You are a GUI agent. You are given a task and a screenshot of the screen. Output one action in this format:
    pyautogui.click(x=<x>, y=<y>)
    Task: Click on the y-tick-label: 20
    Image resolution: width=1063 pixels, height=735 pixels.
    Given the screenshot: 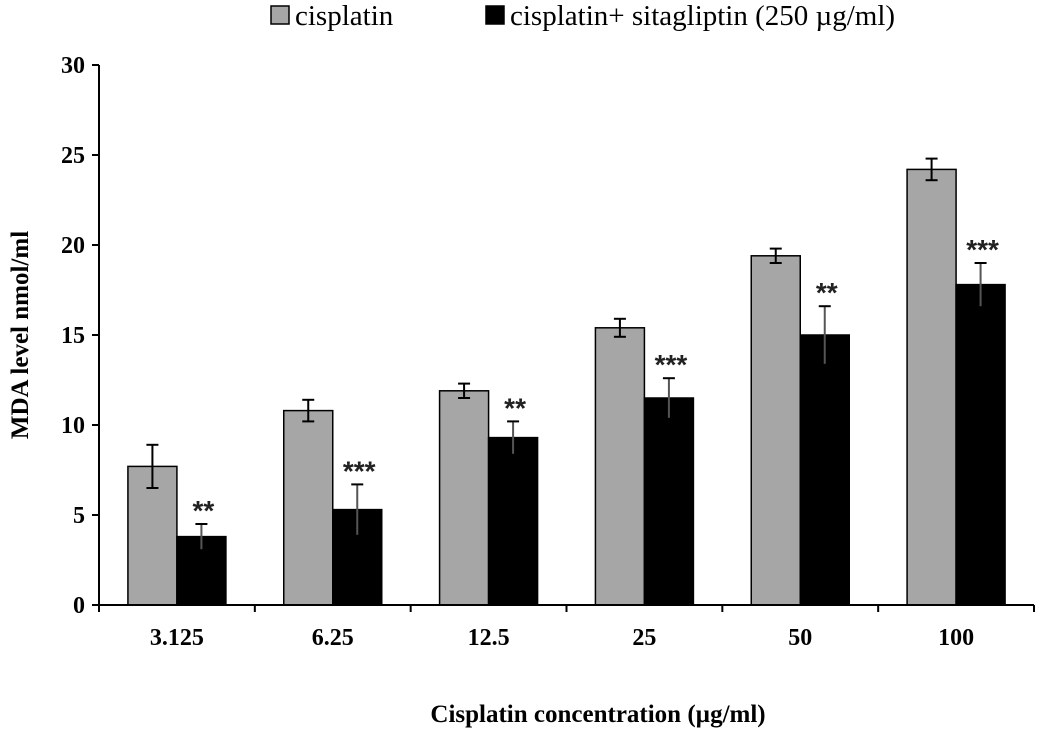 What is the action you would take?
    pyautogui.click(x=73, y=246)
    